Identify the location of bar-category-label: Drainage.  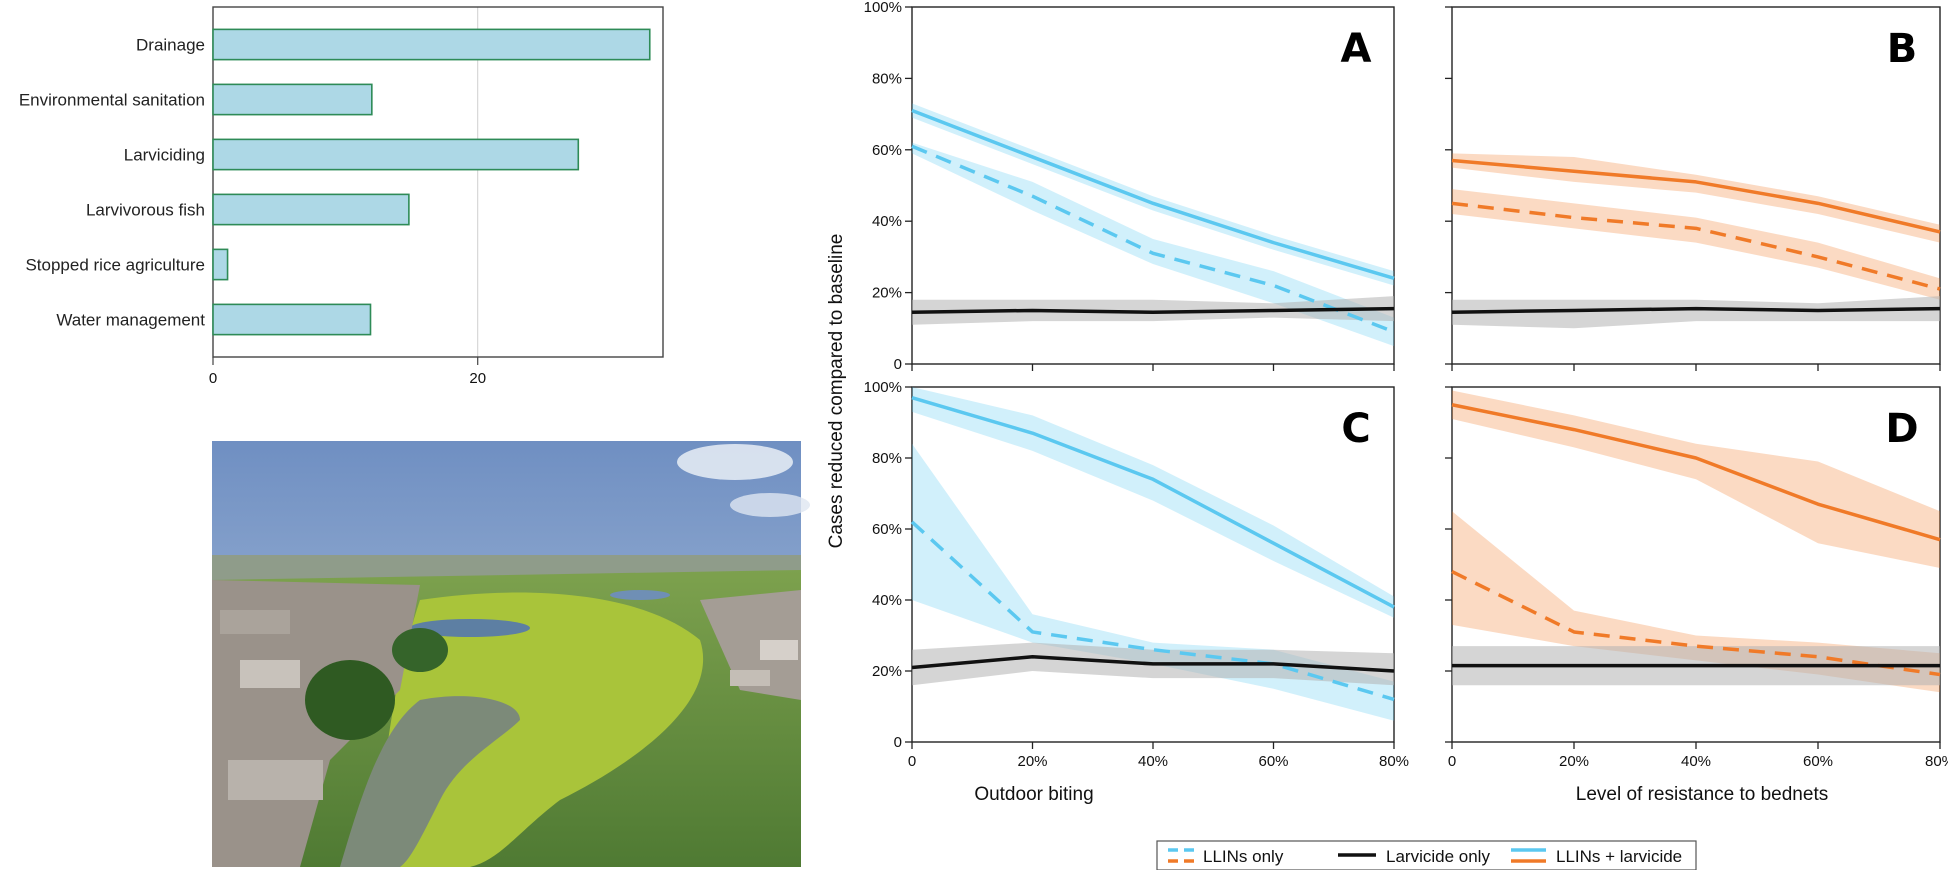
(170, 45).